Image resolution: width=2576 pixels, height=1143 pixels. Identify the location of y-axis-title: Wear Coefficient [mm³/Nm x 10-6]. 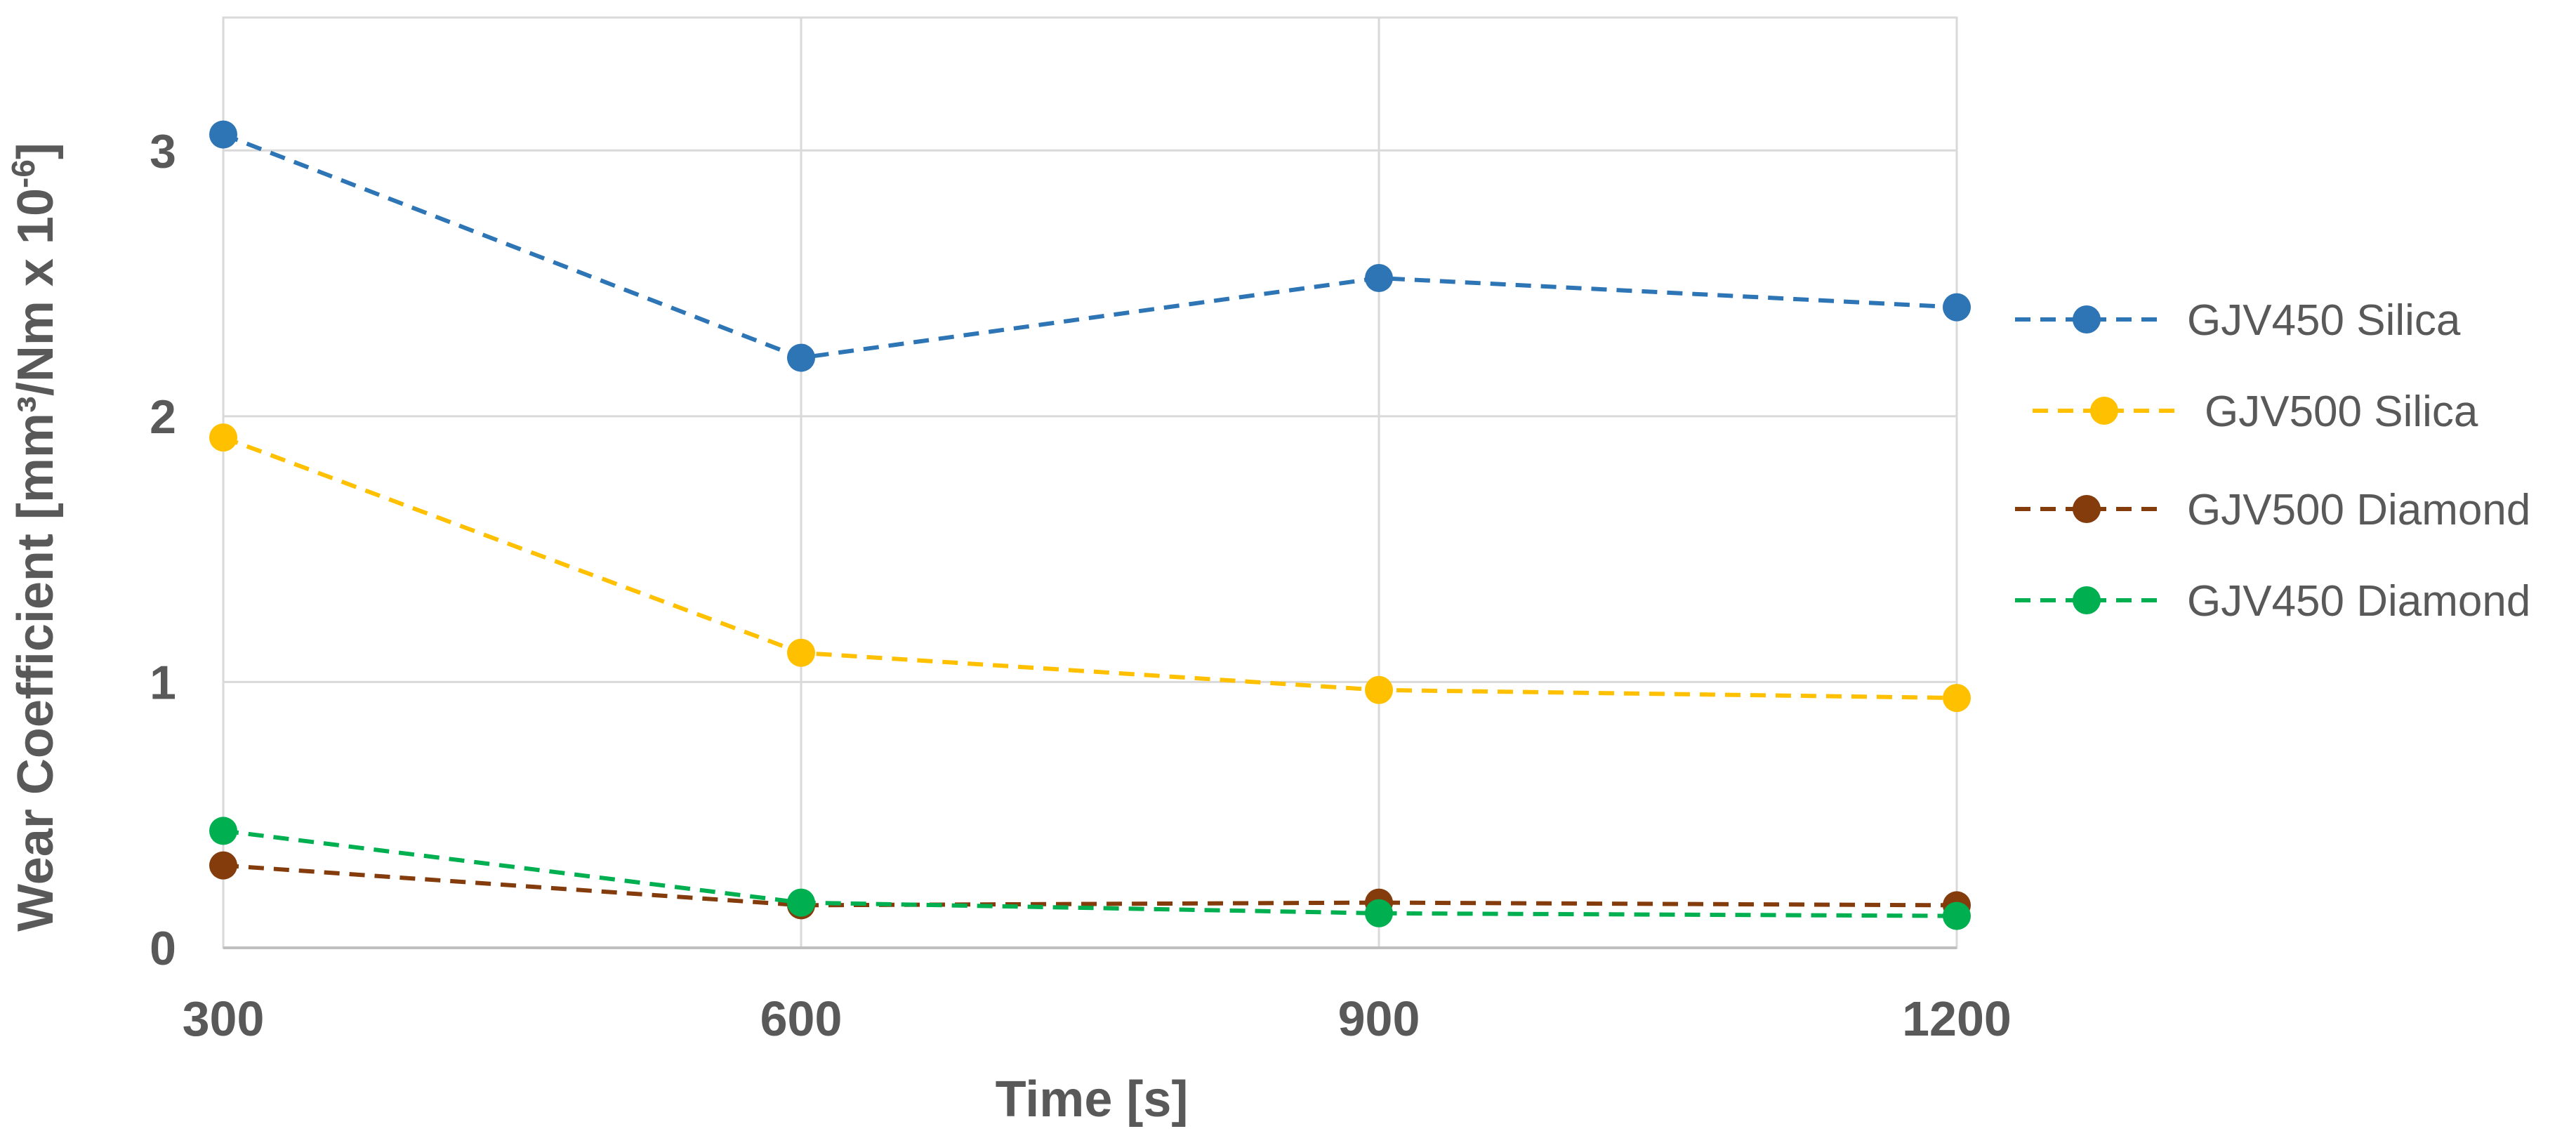
(34, 537).